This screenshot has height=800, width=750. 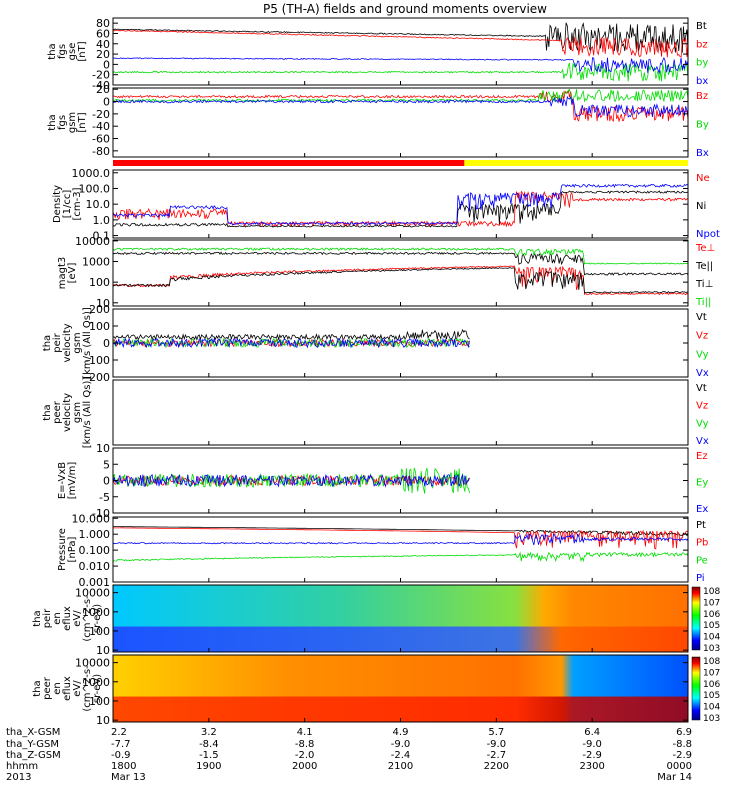 What do you see at coordinates (703, 178) in the screenshot?
I see `legend-Ne: Ne` at bounding box center [703, 178].